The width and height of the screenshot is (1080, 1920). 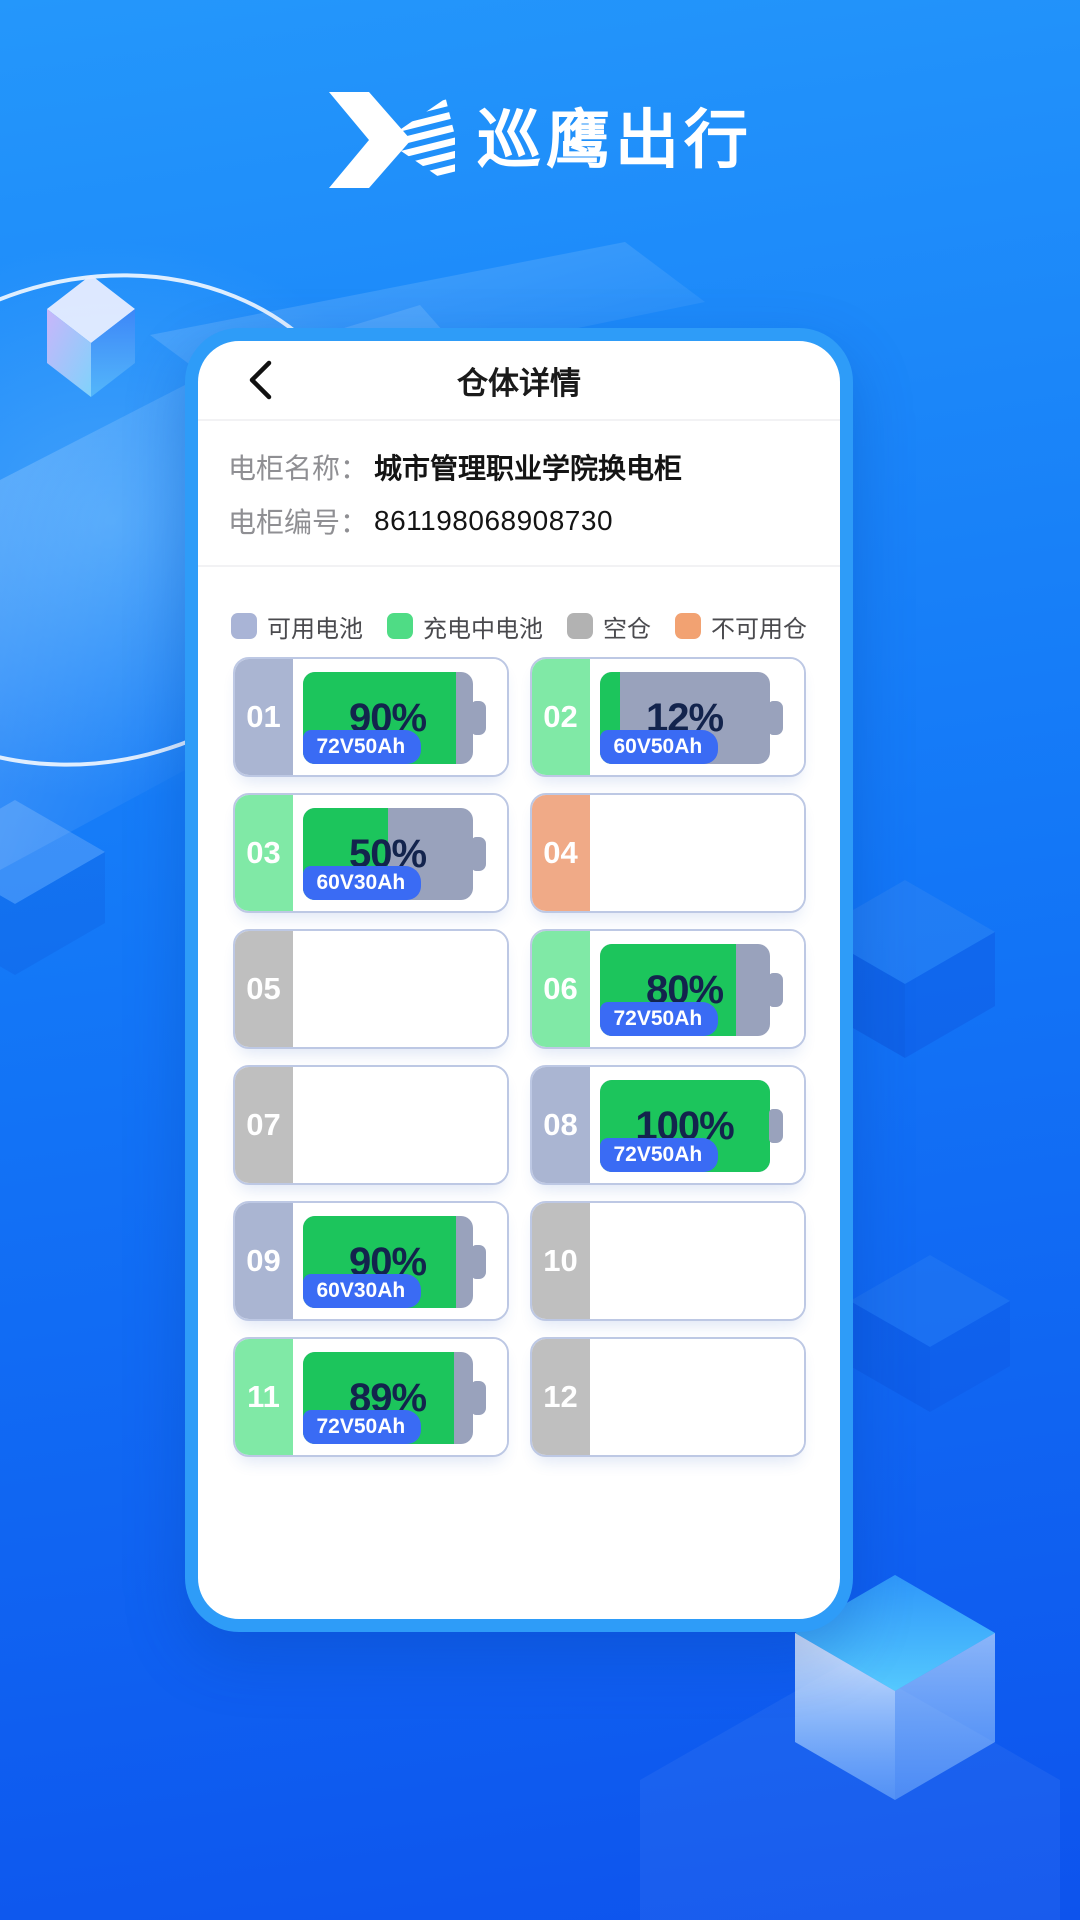 What do you see at coordinates (560, 1261) in the screenshot?
I see `slot-number-tab: 10` at bounding box center [560, 1261].